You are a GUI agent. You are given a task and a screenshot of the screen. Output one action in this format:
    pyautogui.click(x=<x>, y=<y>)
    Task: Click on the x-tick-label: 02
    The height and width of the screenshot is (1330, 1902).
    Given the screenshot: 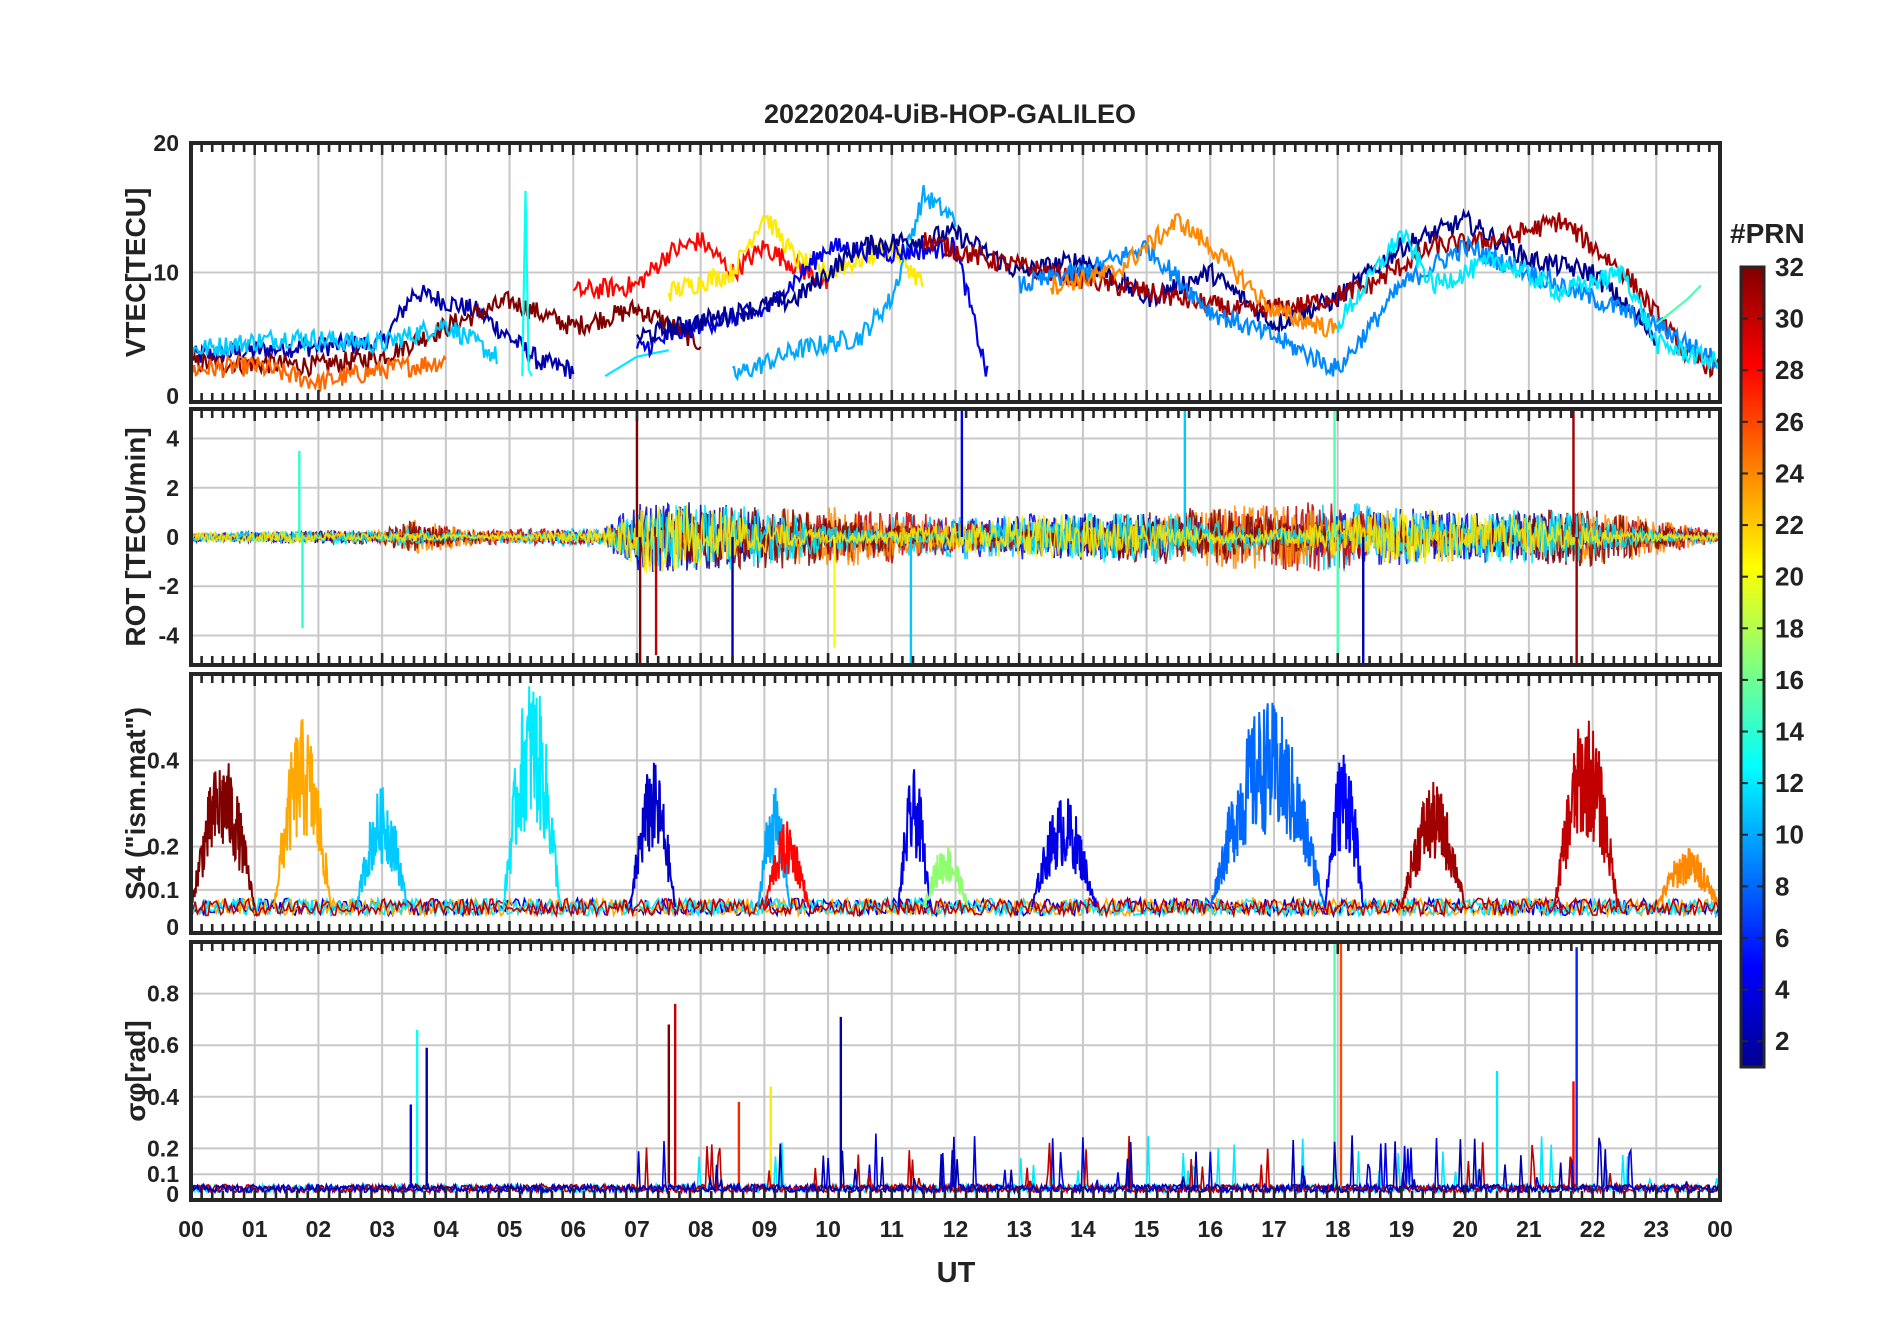 What is the action you would take?
    pyautogui.click(x=319, y=1229)
    